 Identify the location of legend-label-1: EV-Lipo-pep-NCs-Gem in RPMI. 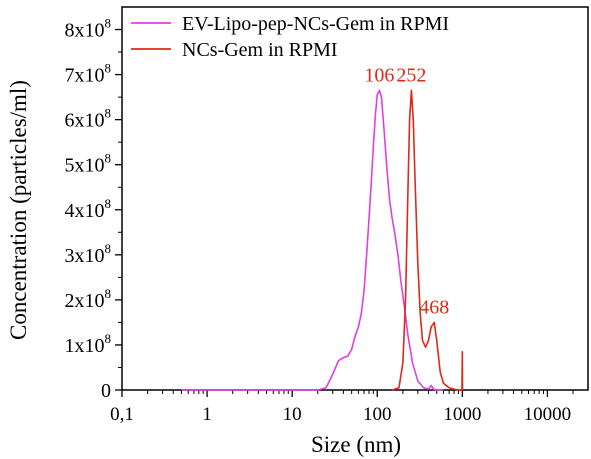
(315, 24).